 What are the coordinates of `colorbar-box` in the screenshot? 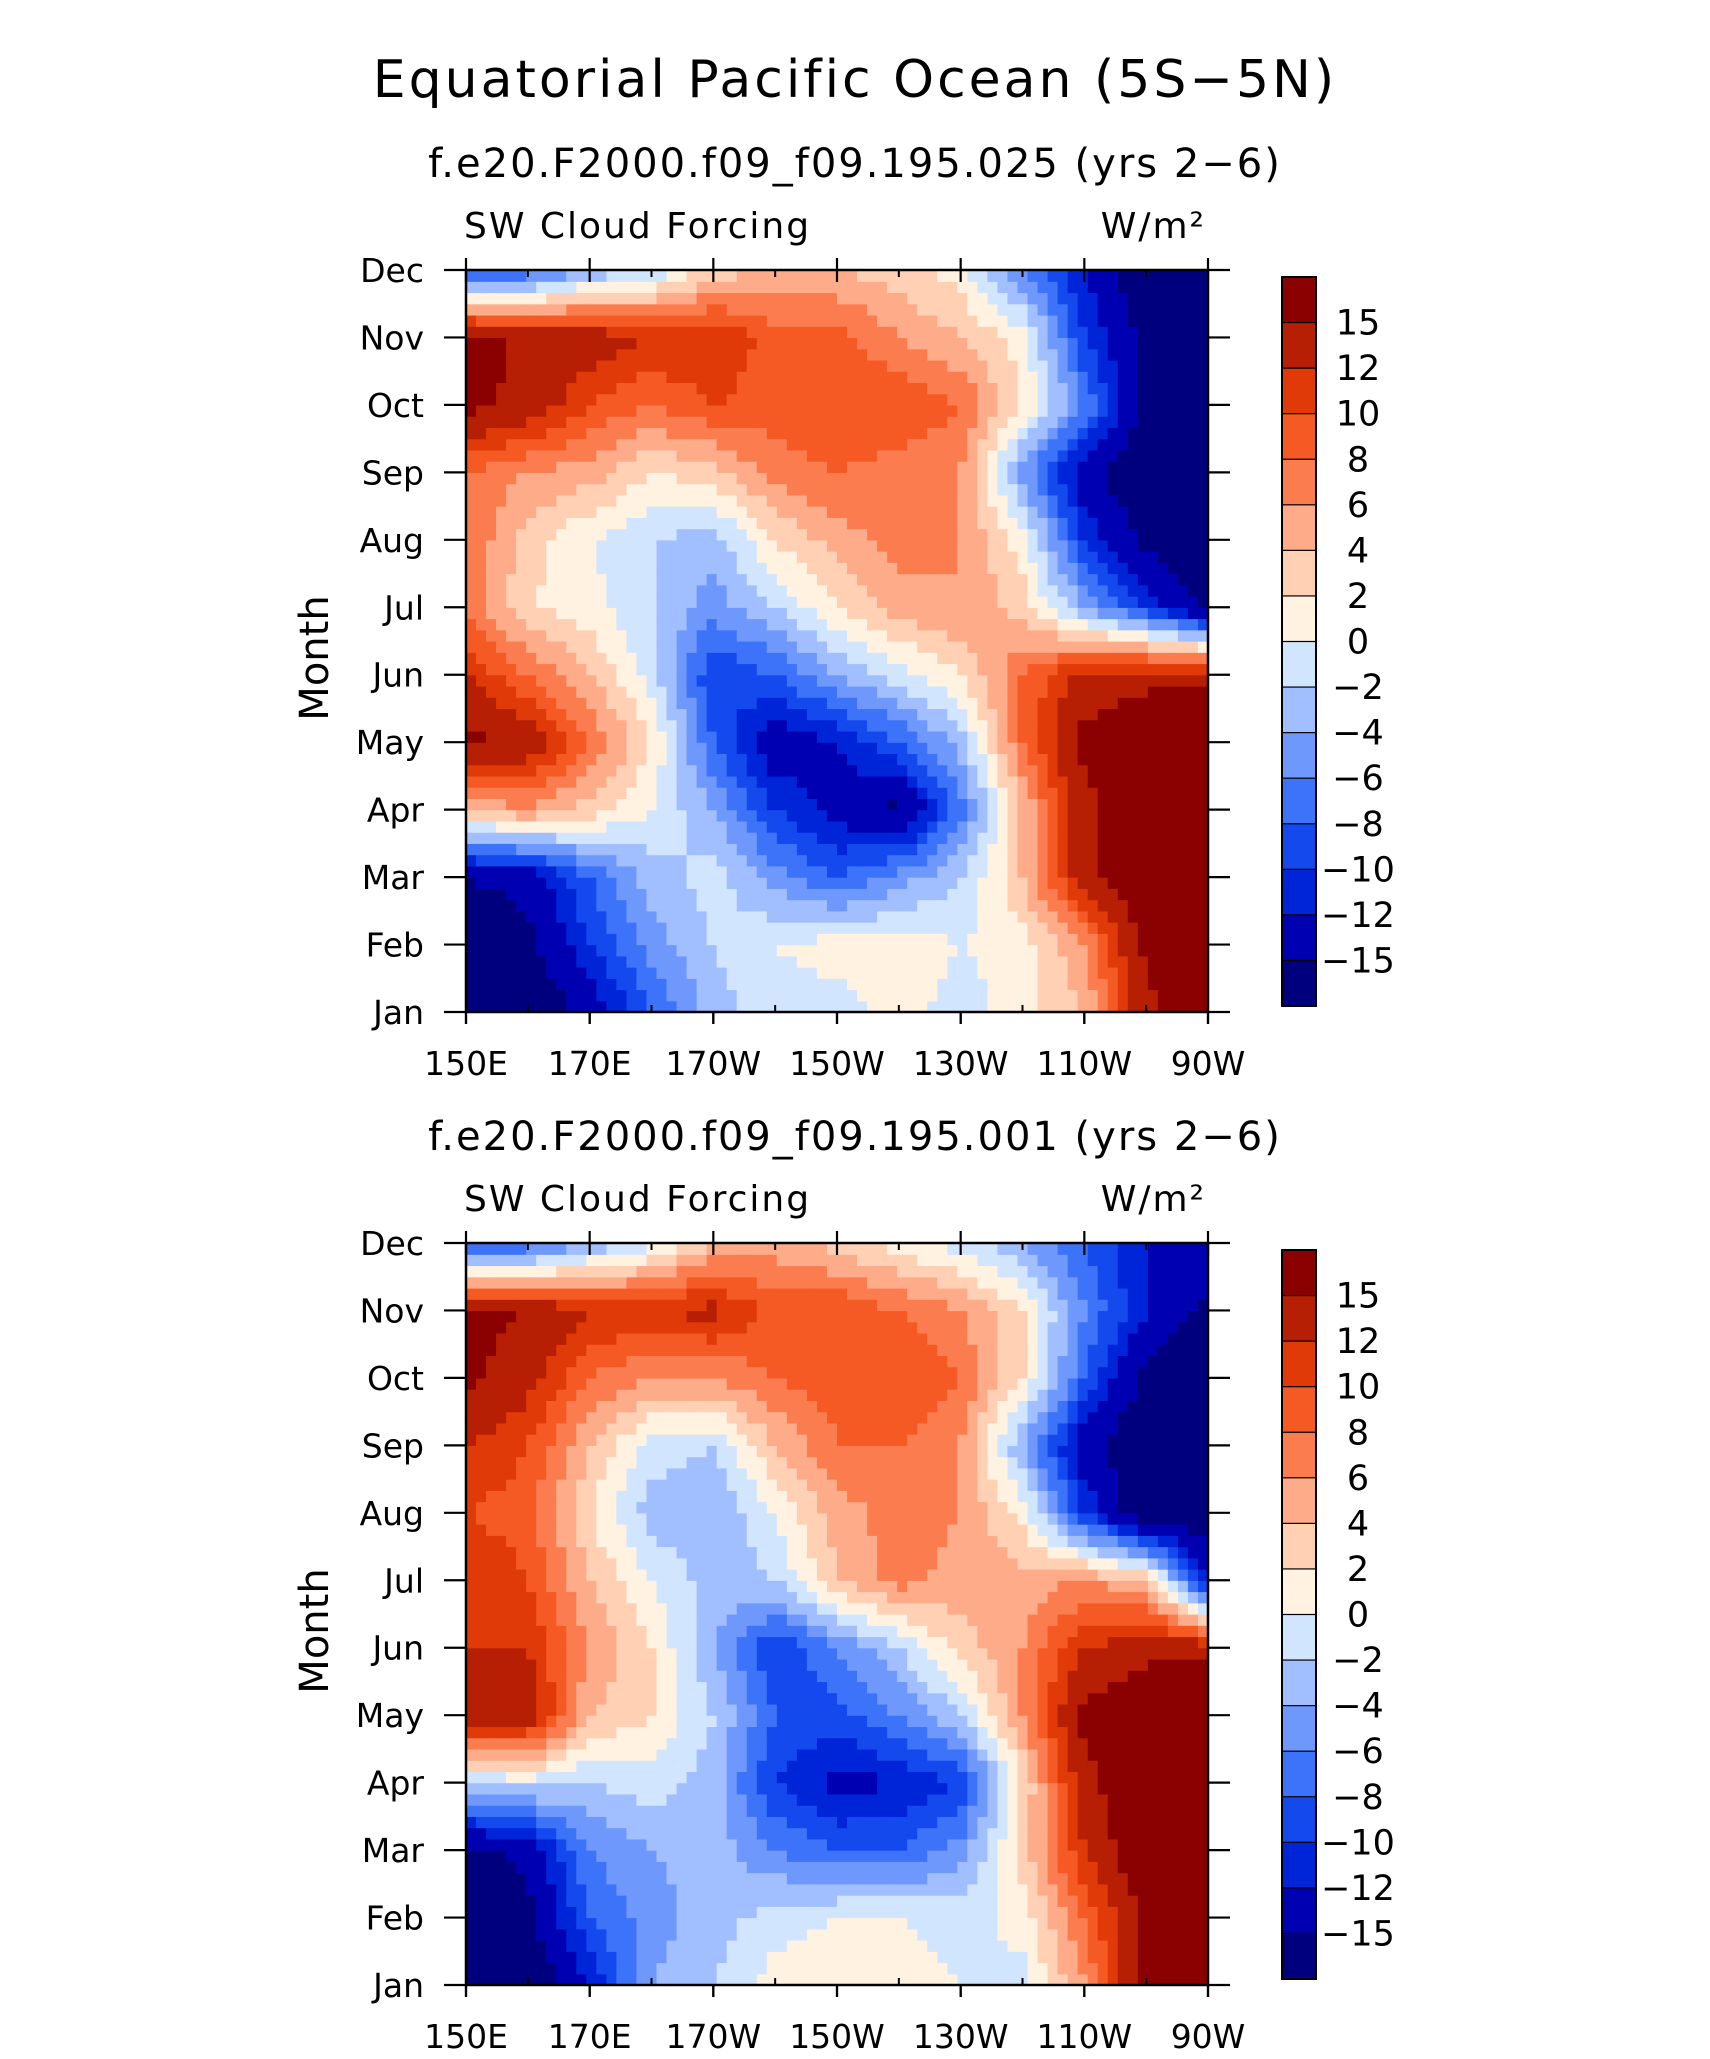 It's located at (1299, 482).